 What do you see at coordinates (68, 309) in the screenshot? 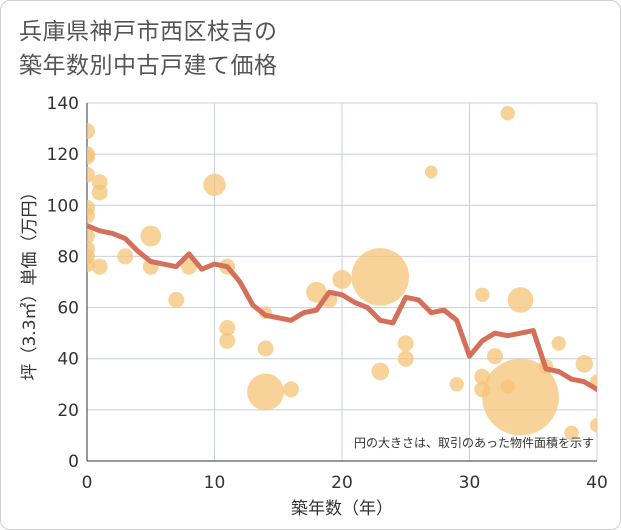
I see `y-tick-label-3: 60` at bounding box center [68, 309].